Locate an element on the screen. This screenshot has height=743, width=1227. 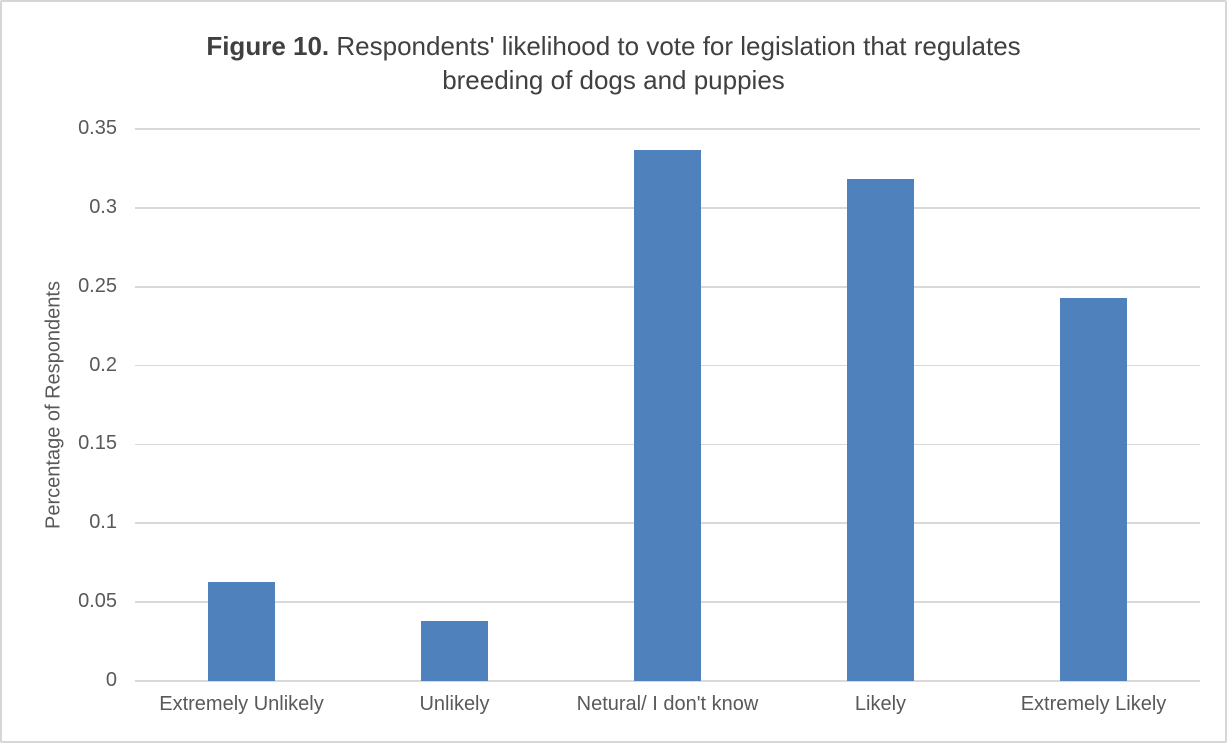
y-tick-label: 0.2 is located at coordinates (103, 364).